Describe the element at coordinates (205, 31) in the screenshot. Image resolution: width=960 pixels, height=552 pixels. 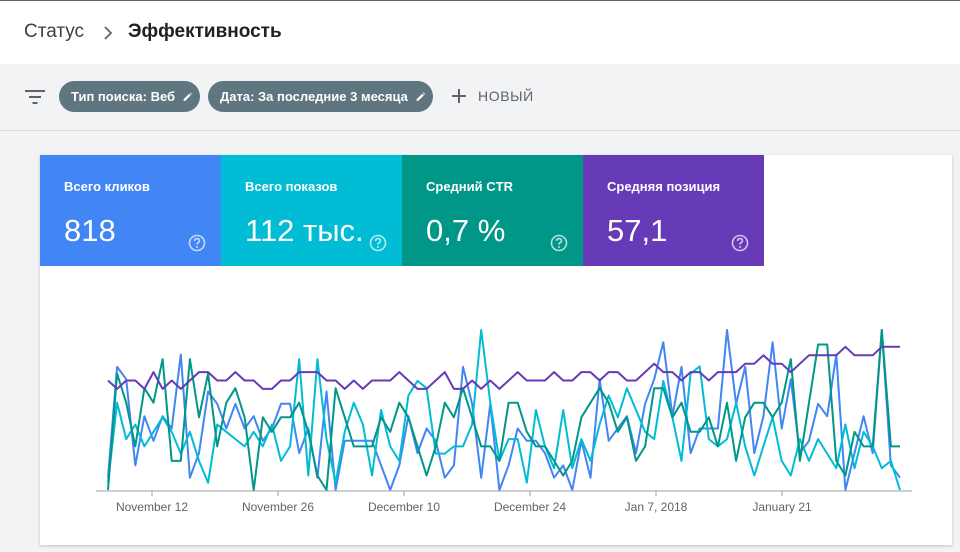
I see `page-title: Эффективность` at that location.